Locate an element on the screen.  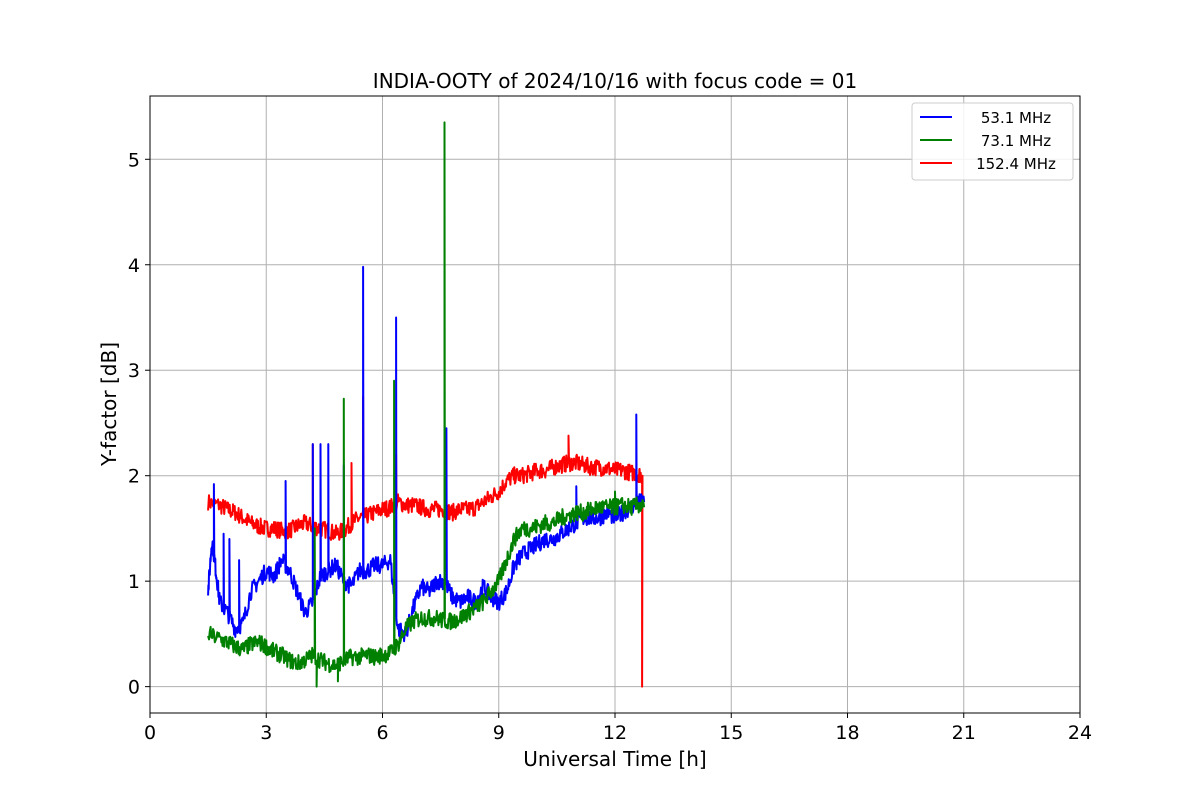
y-tick-label-0: 0 is located at coordinates (134, 688).